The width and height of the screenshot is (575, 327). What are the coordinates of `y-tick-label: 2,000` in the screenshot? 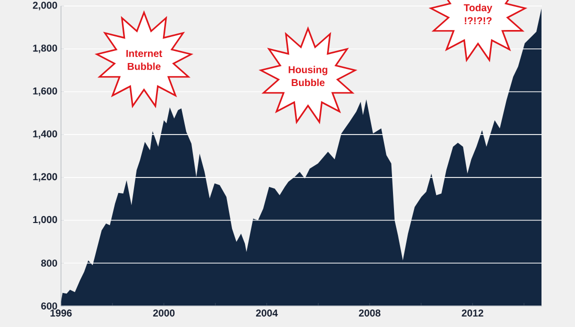 It's located at (45, 6).